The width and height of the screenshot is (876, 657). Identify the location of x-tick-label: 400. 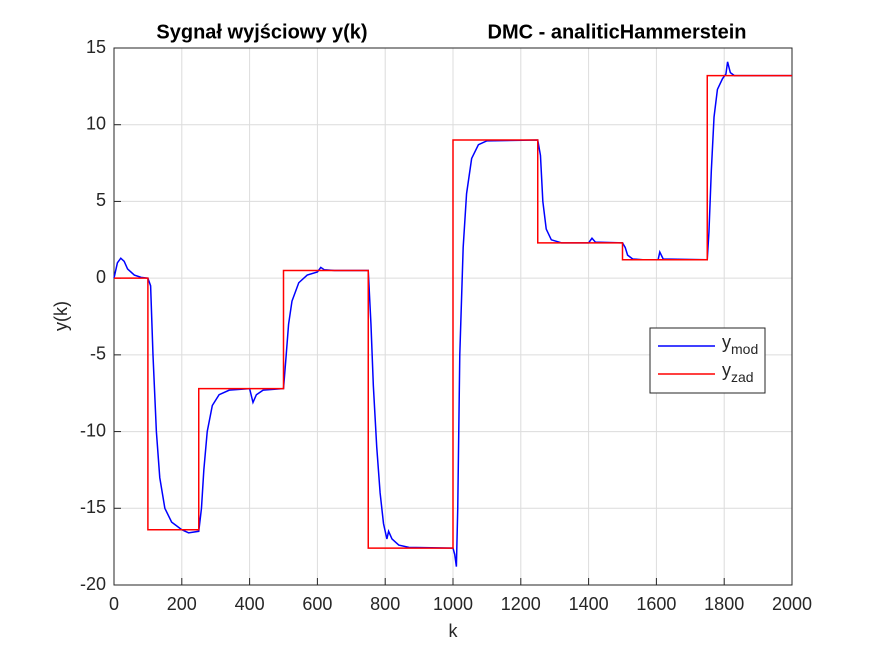
(250, 604).